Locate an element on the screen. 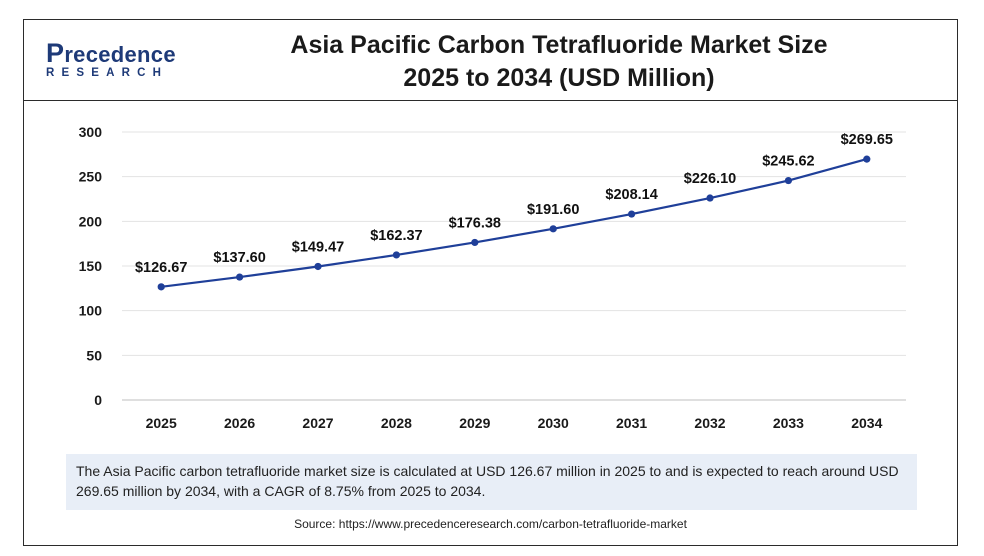  y-tick-label: 250 is located at coordinates (91, 177).